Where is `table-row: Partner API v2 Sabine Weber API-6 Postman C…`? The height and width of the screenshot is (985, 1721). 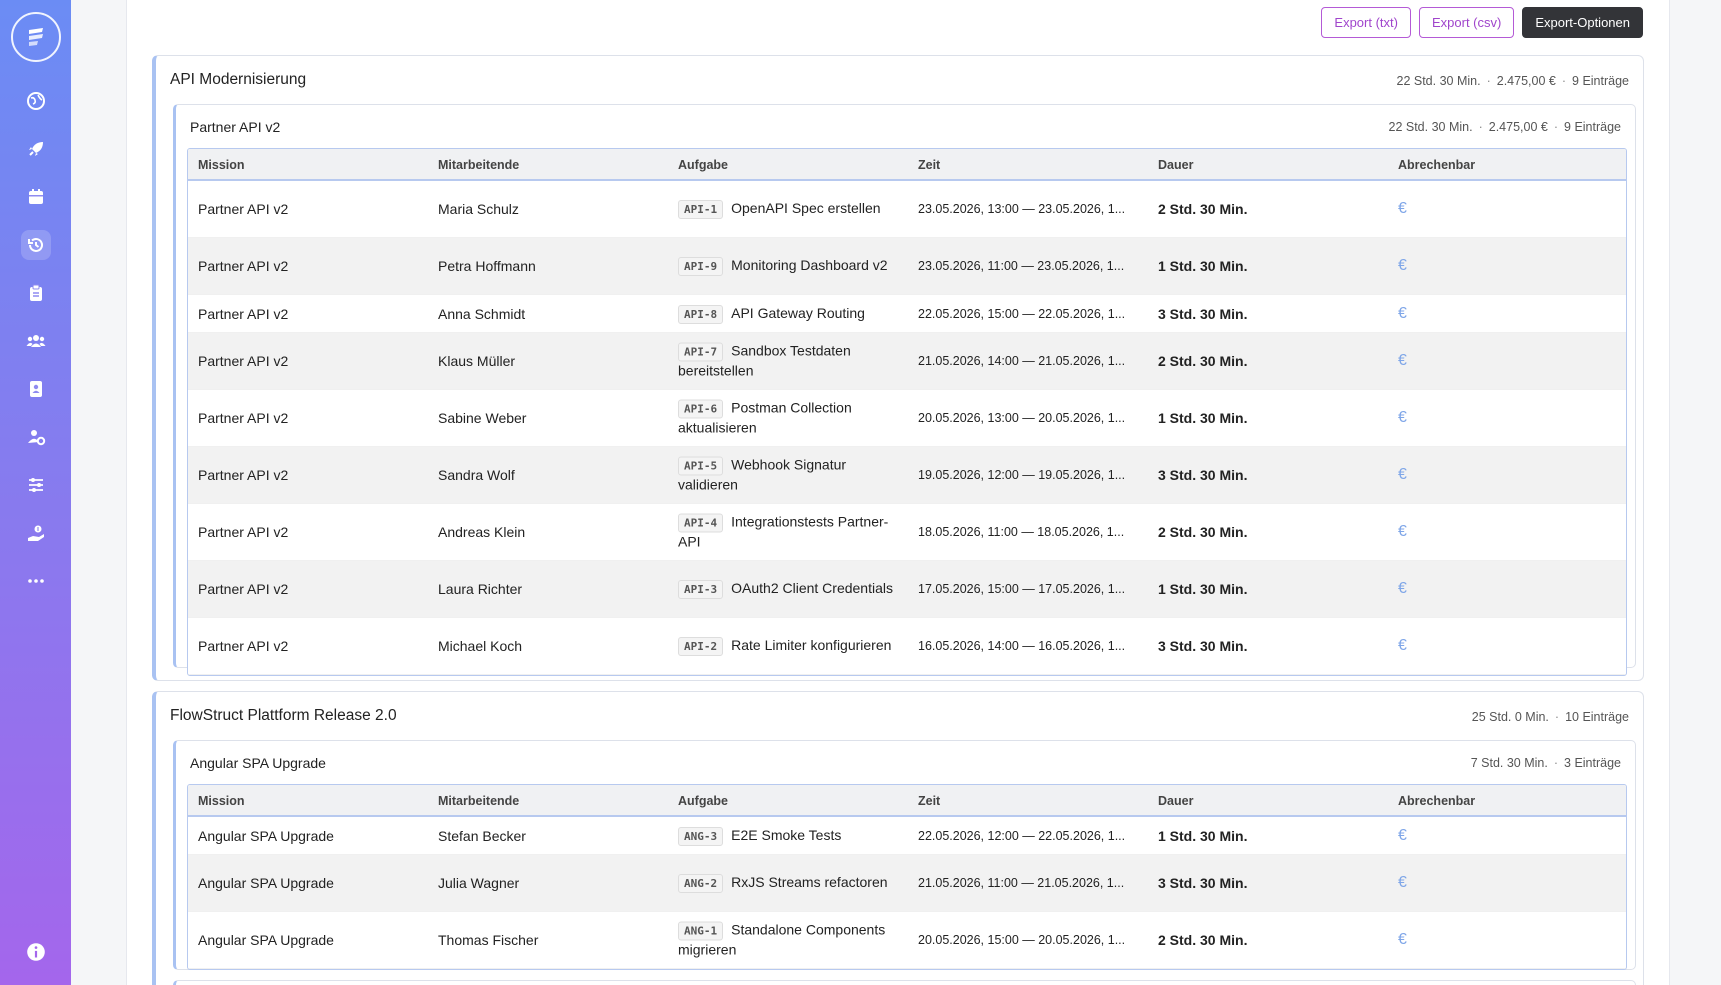
table-row: Partner API v2 Sabine Weber API-6 Postman C… is located at coordinates (907, 418).